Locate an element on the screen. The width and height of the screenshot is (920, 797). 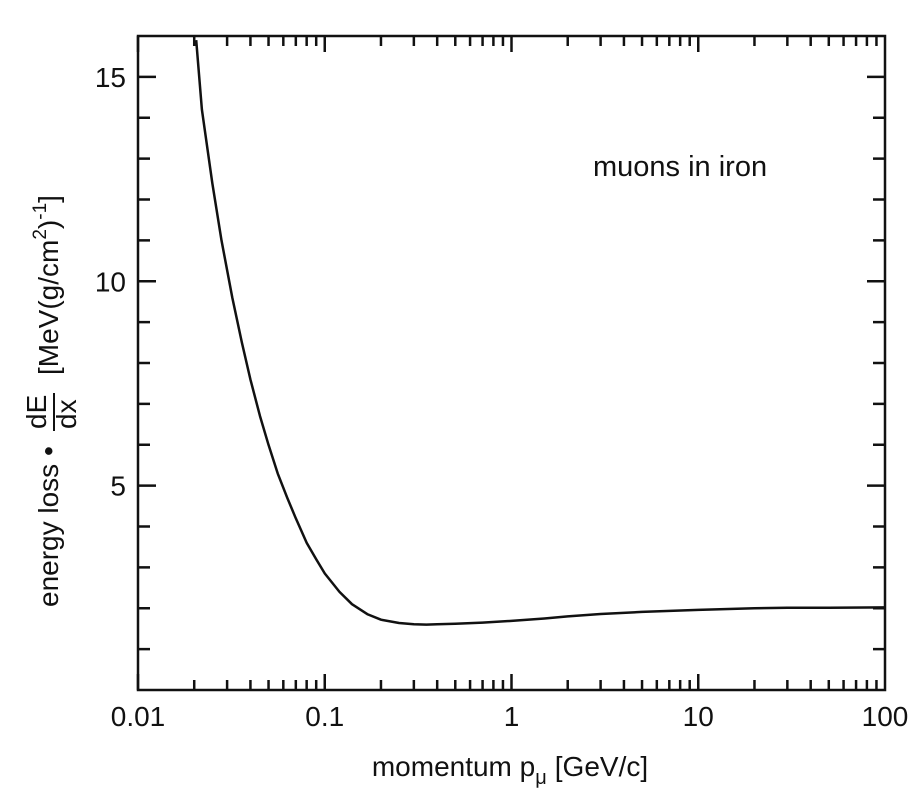
x-axis-label-subscript: μ is located at coordinates (541, 778).